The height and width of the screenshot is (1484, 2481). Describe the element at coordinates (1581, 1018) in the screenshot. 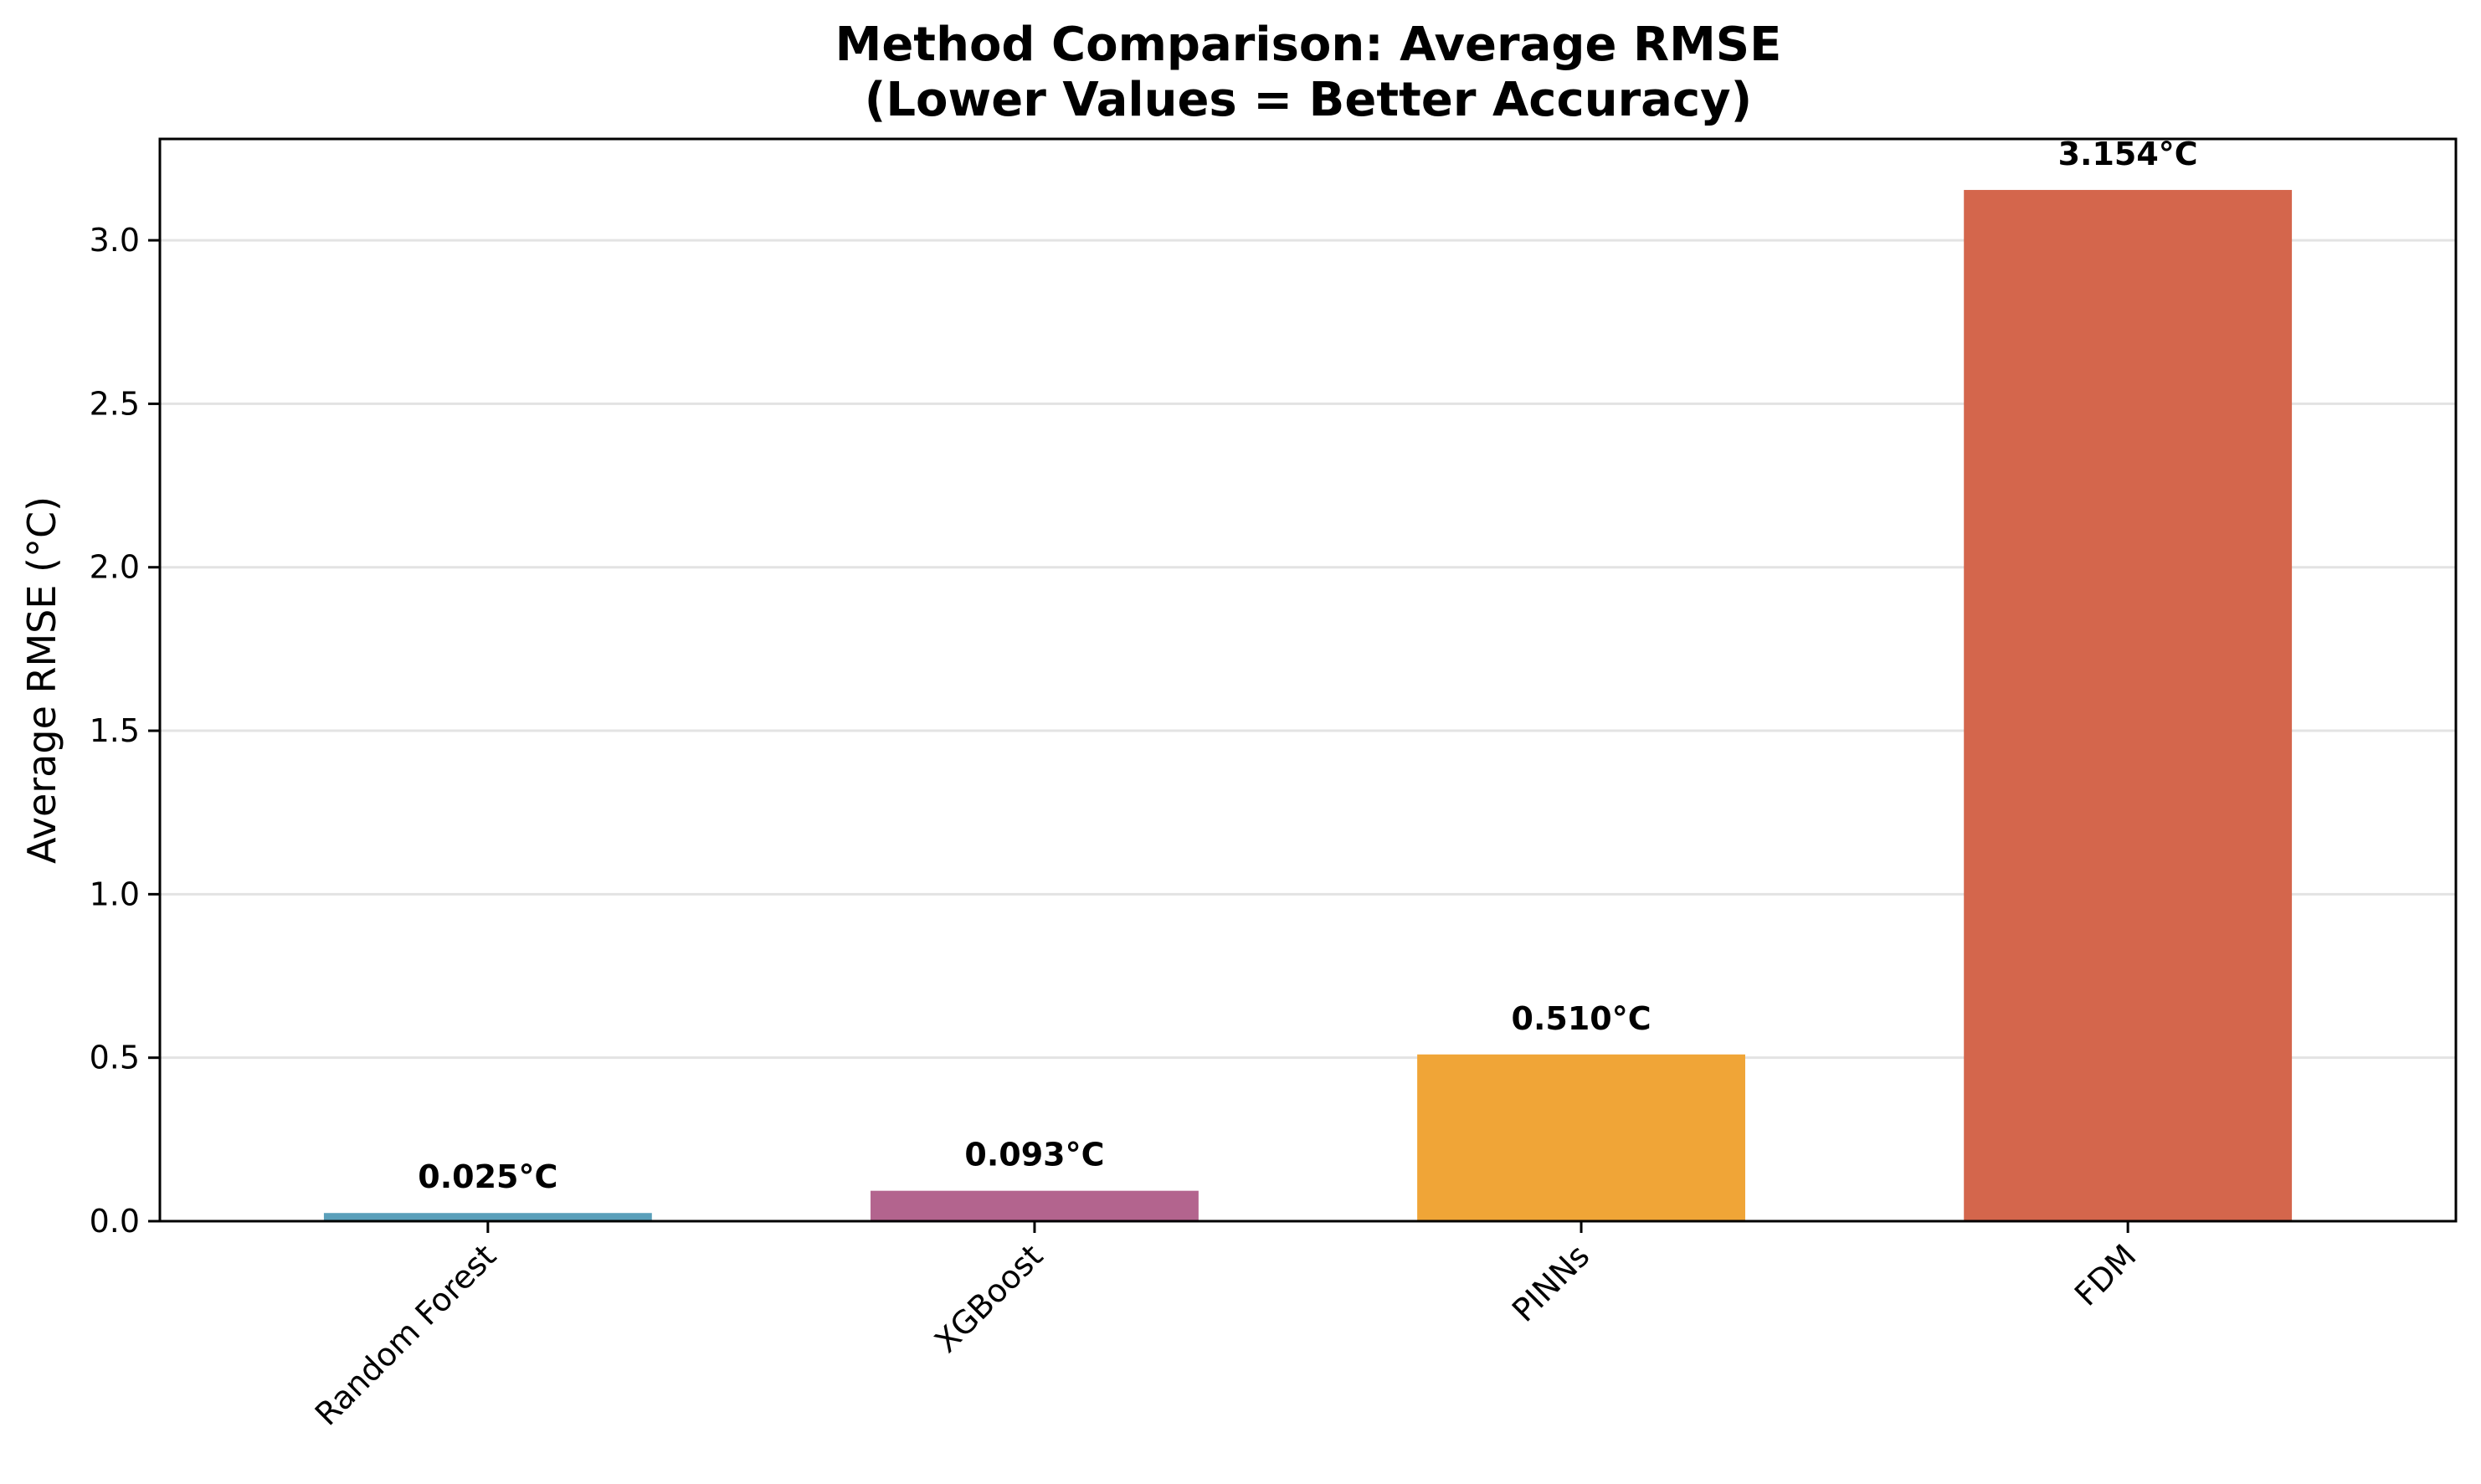

I see `bar-value-label: 0.510°C` at that location.